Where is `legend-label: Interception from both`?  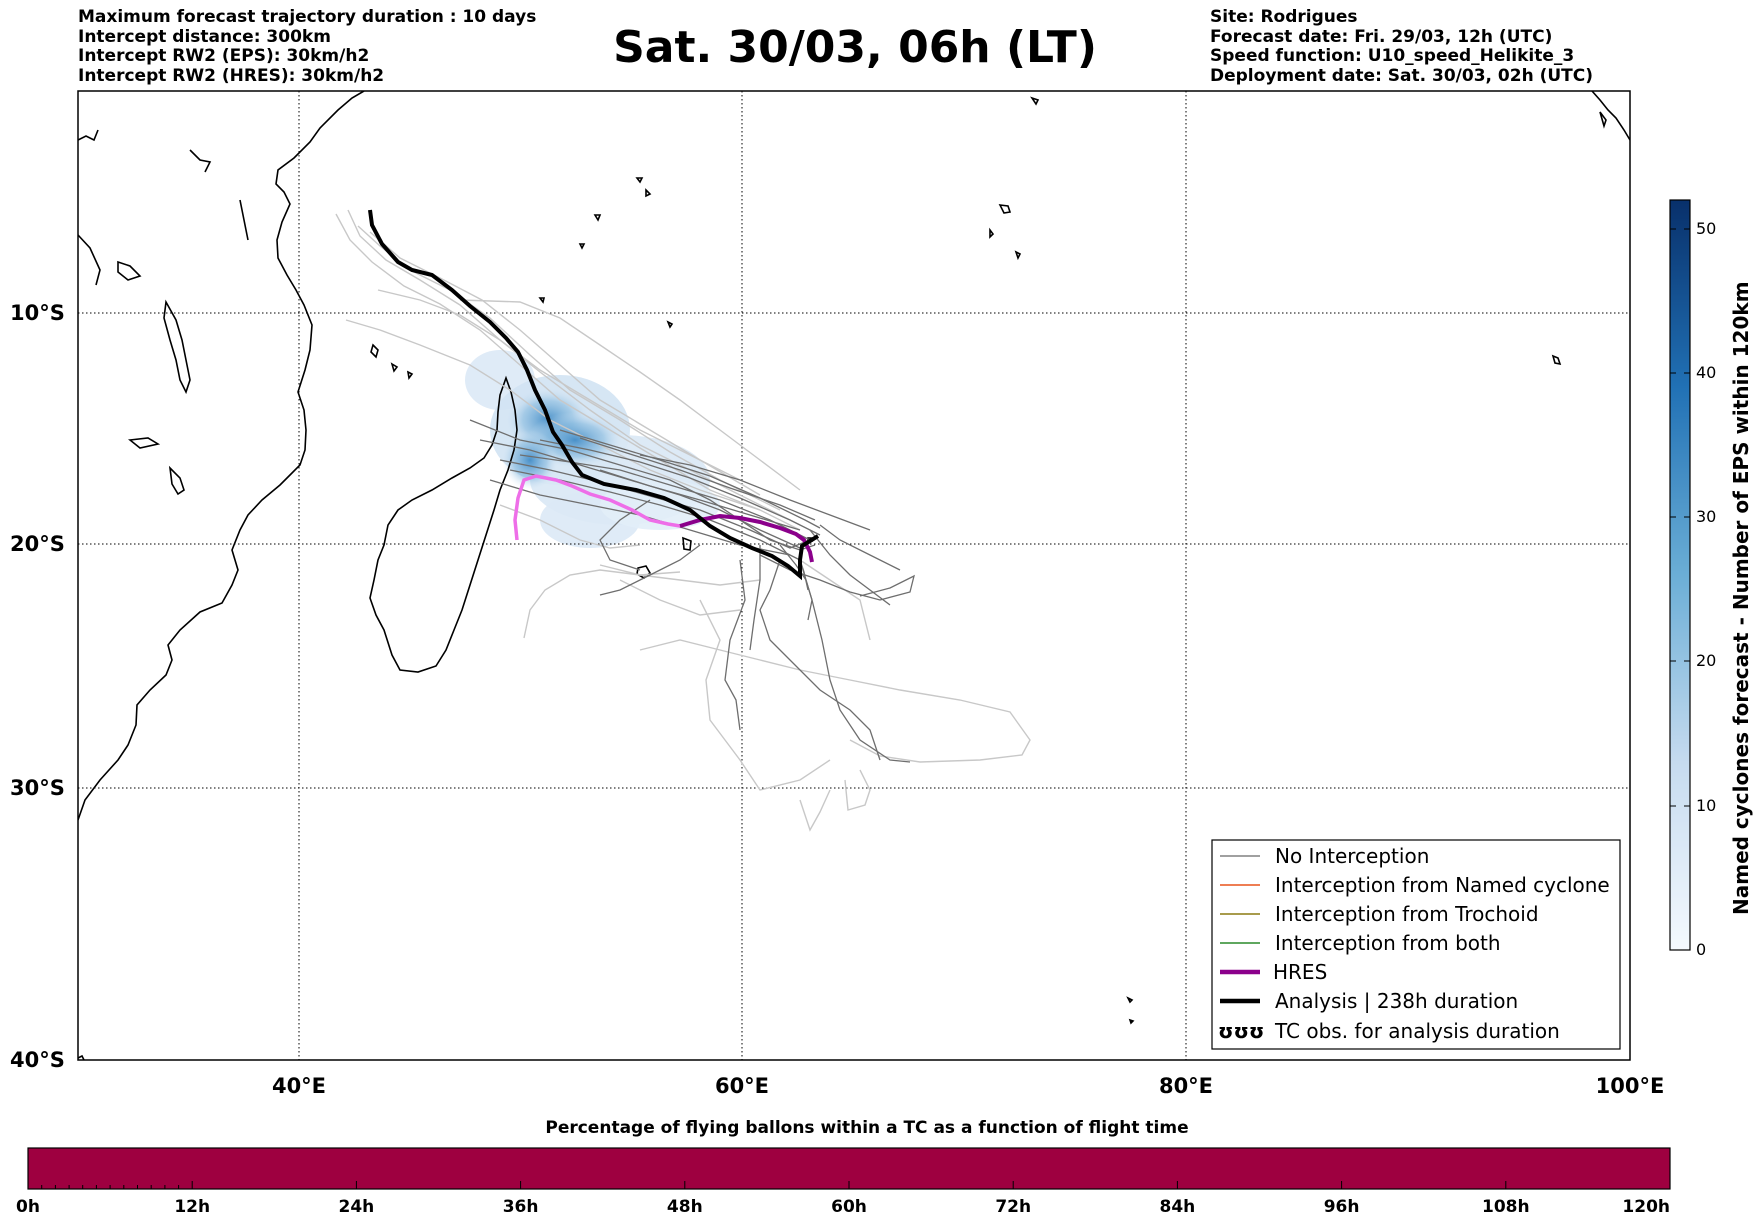
legend-label: Interception from both is located at coordinates (1388, 943).